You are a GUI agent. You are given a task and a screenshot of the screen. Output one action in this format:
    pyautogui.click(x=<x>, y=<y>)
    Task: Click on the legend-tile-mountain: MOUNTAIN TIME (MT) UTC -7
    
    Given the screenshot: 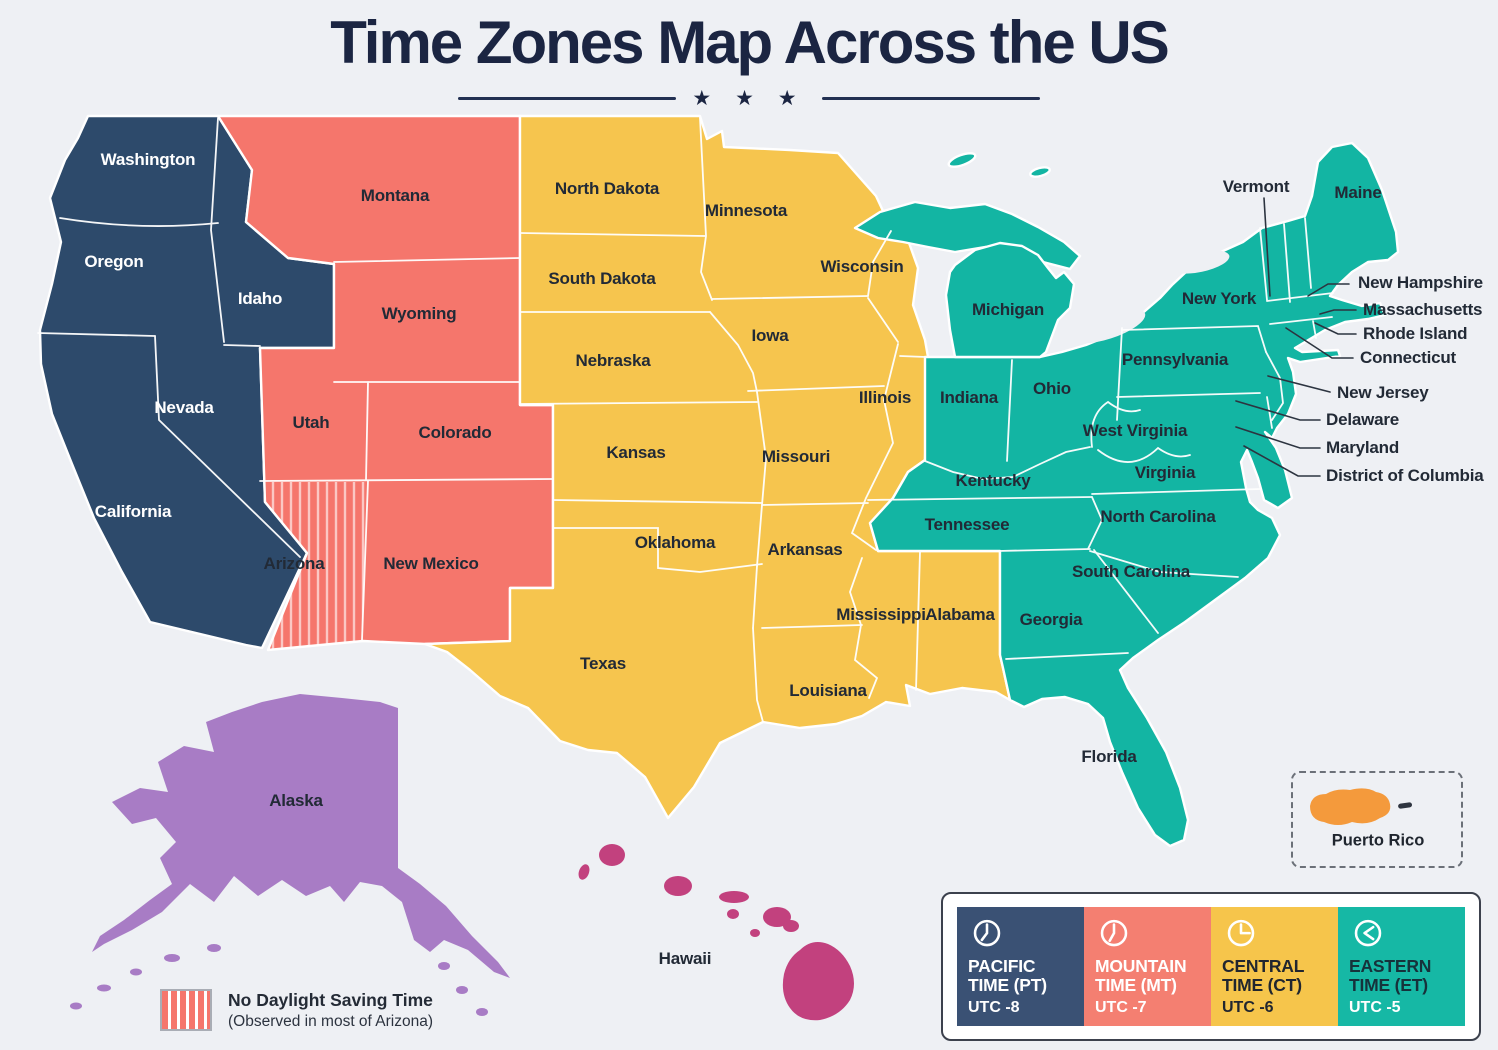 What is the action you would take?
    pyautogui.click(x=1147, y=966)
    